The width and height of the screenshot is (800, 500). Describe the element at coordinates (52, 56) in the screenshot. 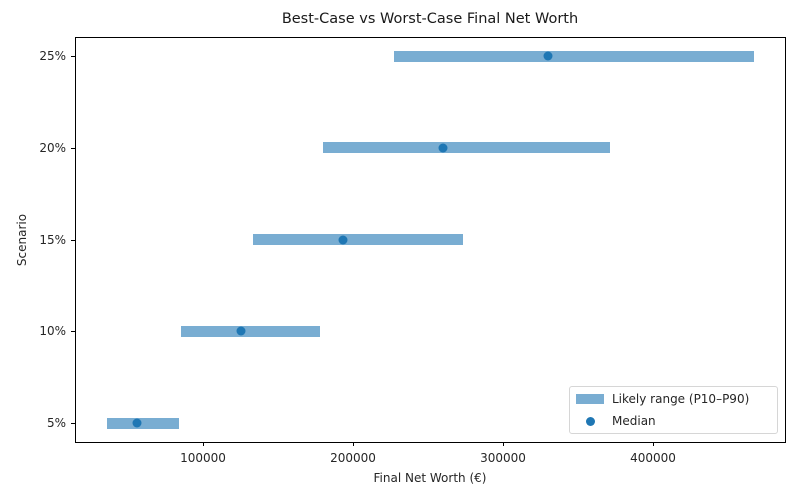

I see `y-tick-label: 25%` at that location.